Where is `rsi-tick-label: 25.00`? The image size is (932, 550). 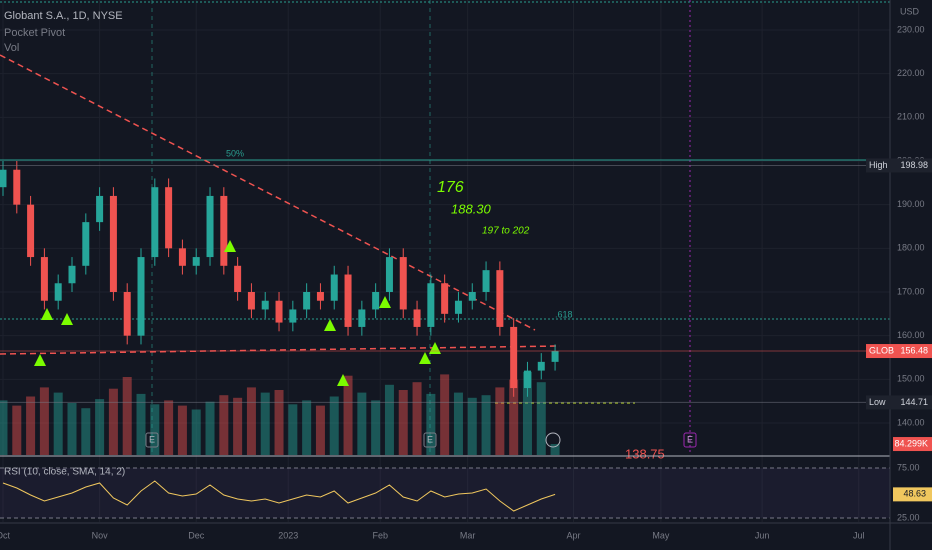
rsi-tick-label: 25.00 is located at coordinates (908, 517).